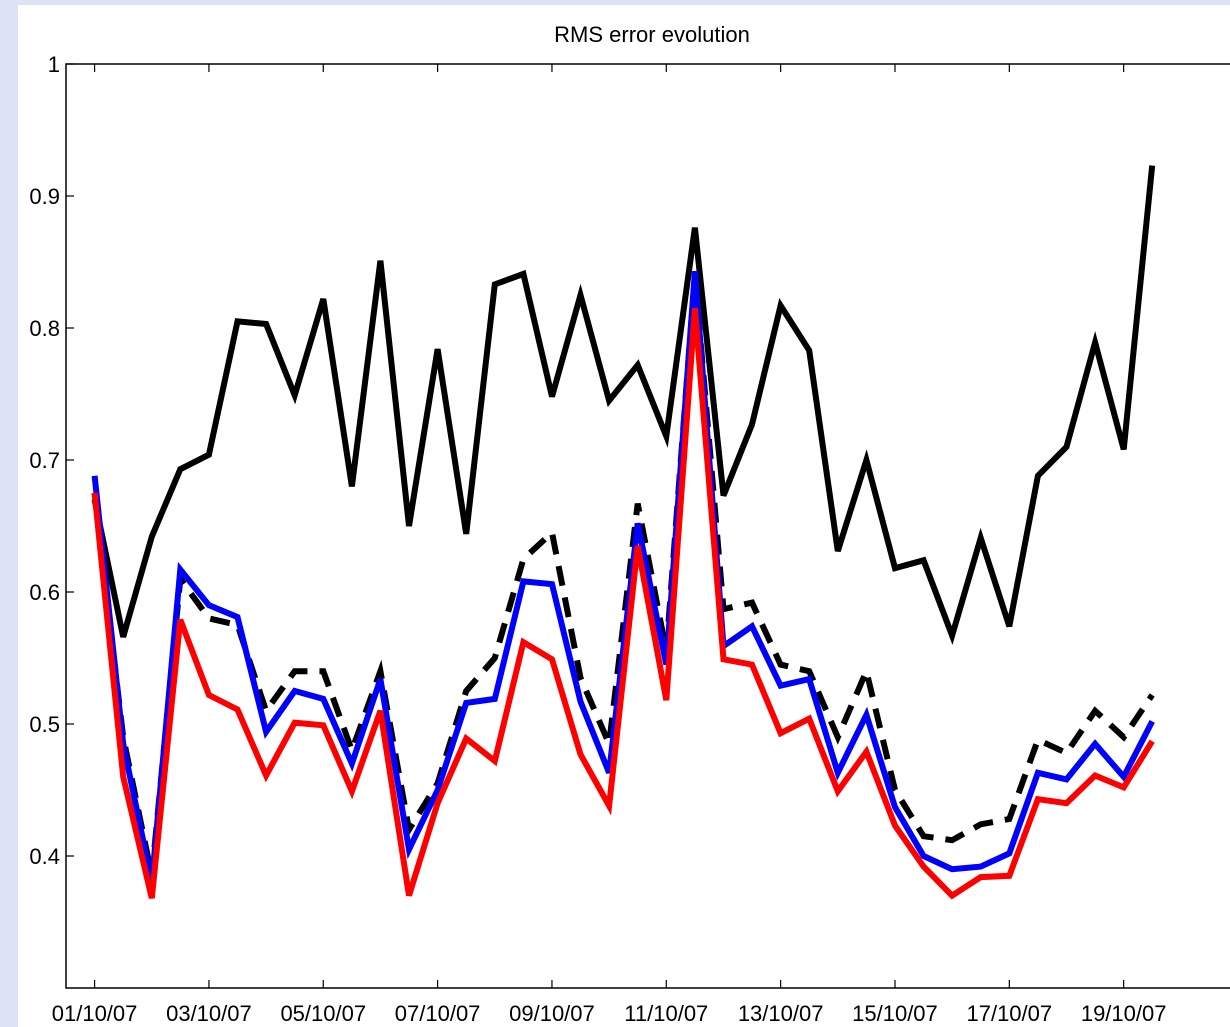  I want to click on x-tick-label: 13/10/07, so click(781, 1013).